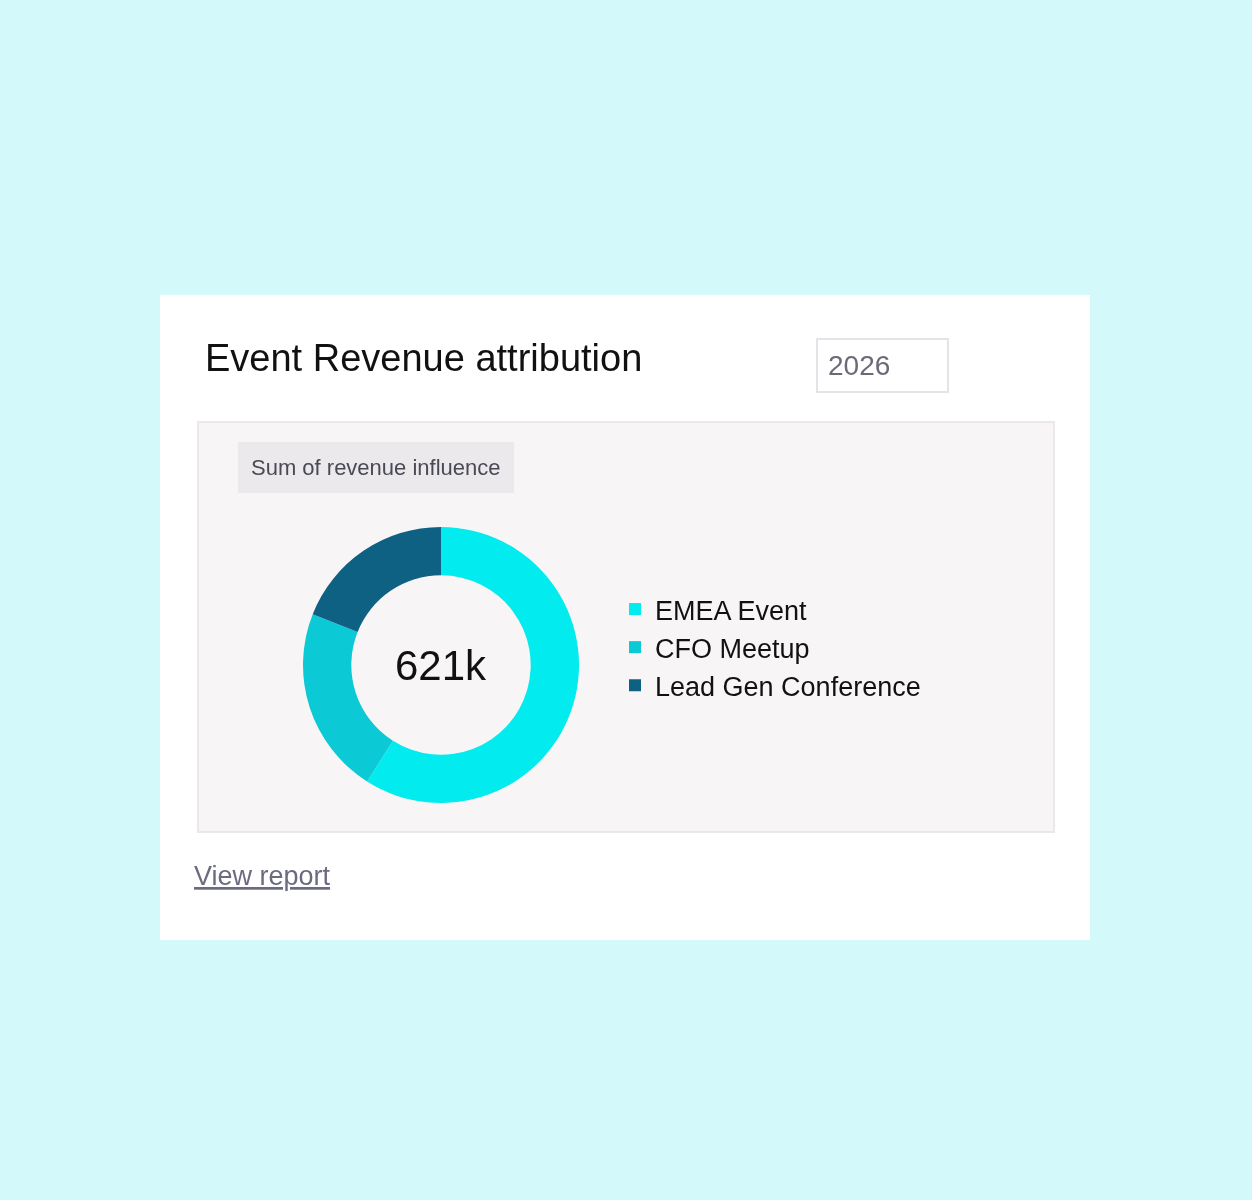 This screenshot has height=1200, width=1252. I want to click on legend-label: CFO Meetup, so click(732, 648).